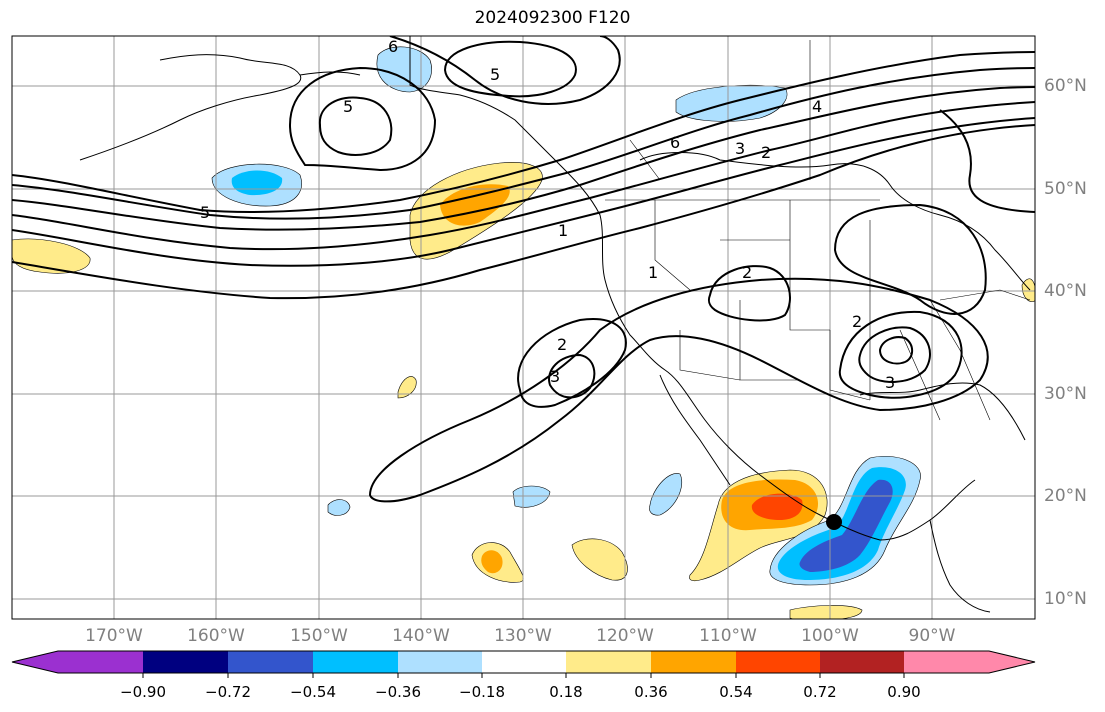 The width and height of the screenshot is (1105, 712). I want to click on lat-label: 20°N, so click(1065, 496).